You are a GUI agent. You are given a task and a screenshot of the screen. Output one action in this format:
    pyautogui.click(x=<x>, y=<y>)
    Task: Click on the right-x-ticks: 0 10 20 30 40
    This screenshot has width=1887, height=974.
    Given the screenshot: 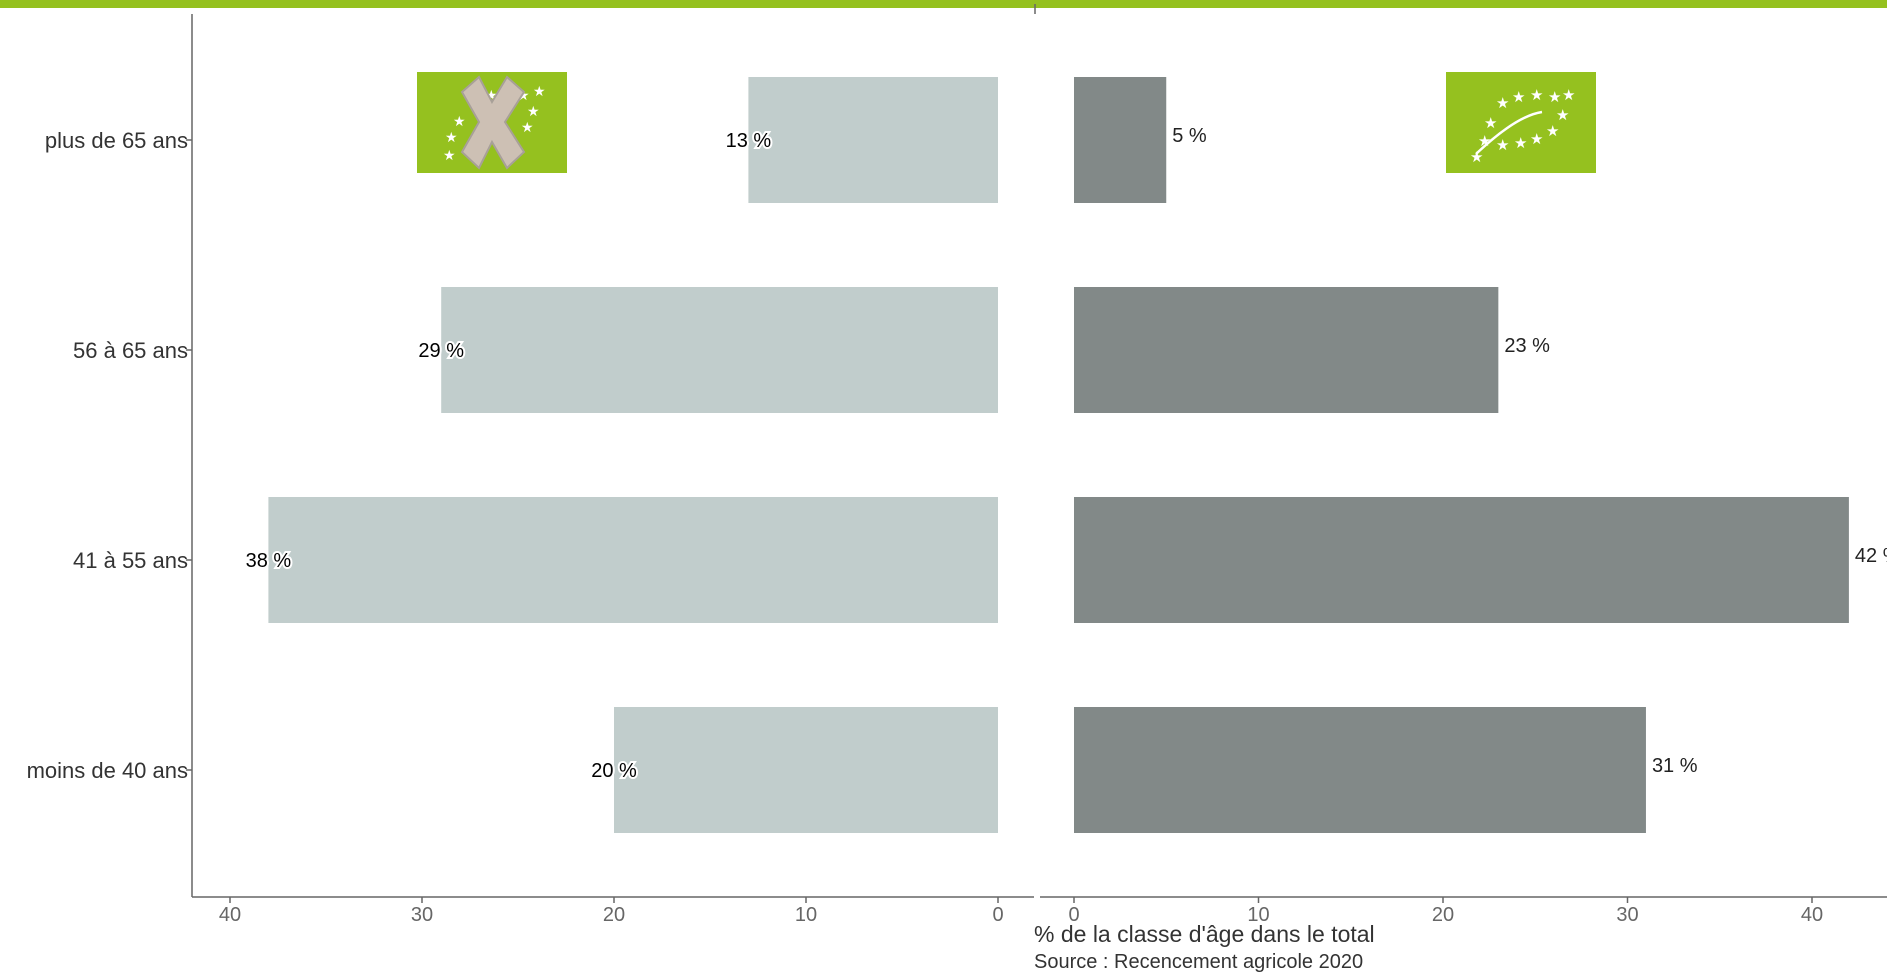 What is the action you would take?
    pyautogui.click(x=1445, y=911)
    